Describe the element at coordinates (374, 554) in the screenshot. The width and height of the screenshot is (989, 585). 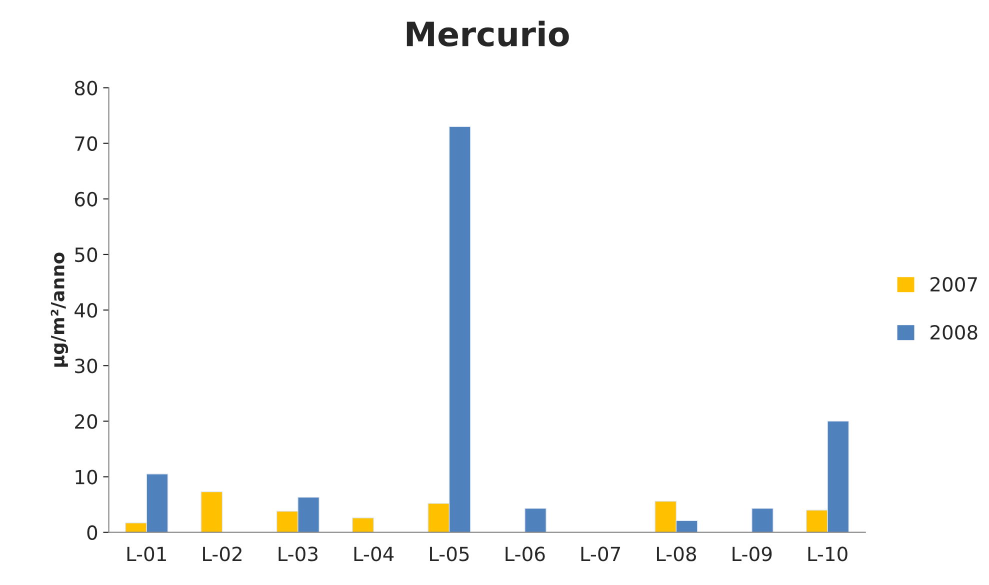
I see `x-tick-label: L-04` at that location.